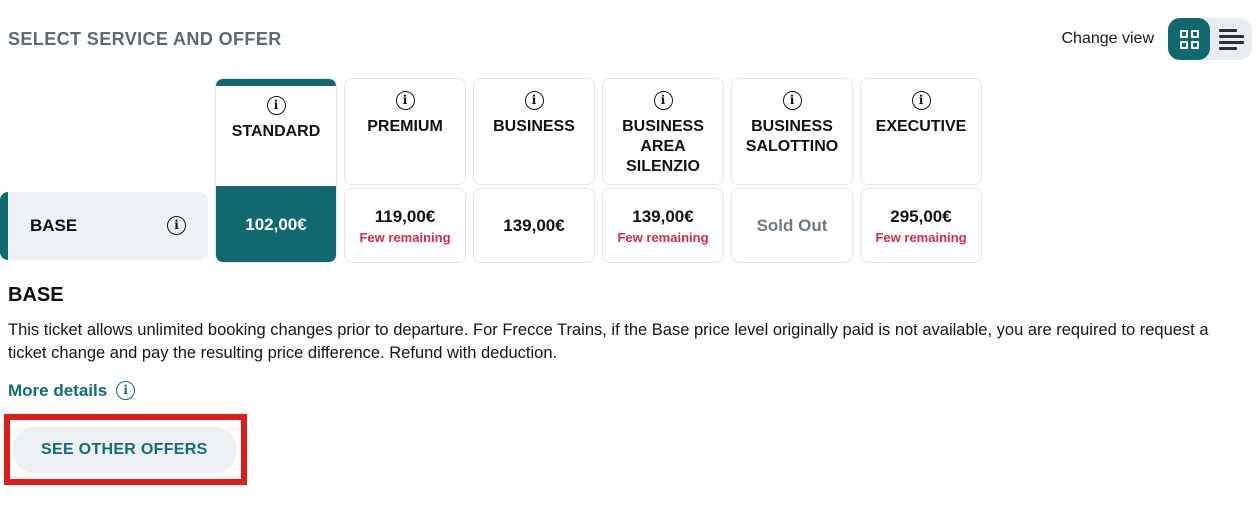 The width and height of the screenshot is (1260, 511). Describe the element at coordinates (663, 146) in the screenshot. I see `service-name: BUSINESS AREA SILENZIO` at that location.